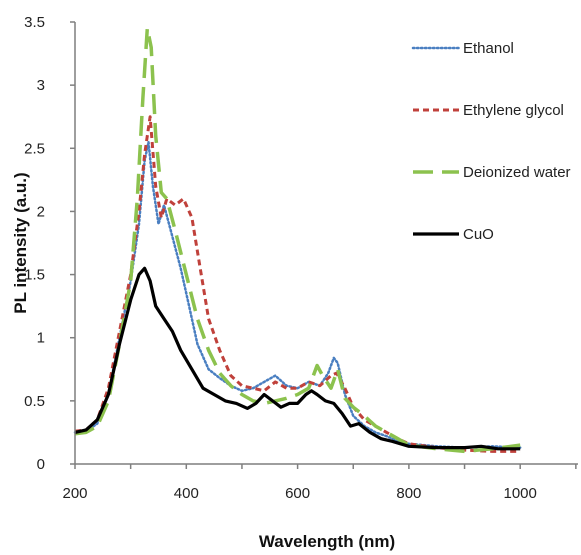 This screenshot has width=581, height=555. Describe the element at coordinates (327, 541) in the screenshot. I see `x-axis-title: Wavelength (nm)` at that location.